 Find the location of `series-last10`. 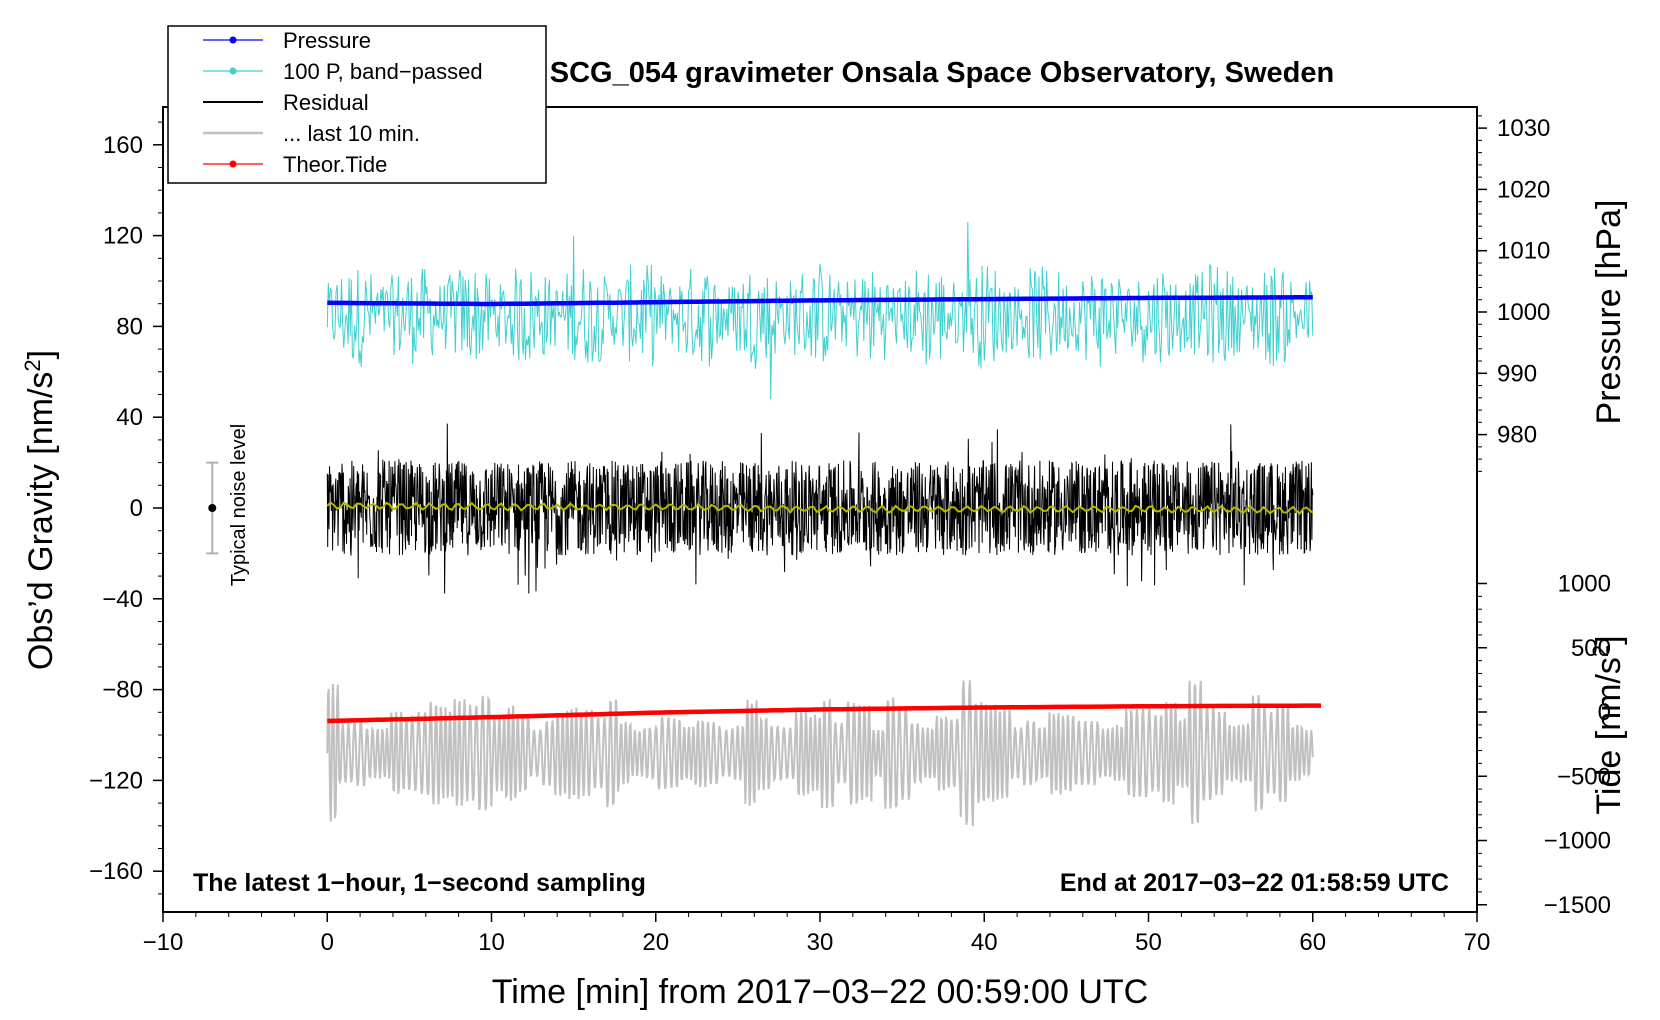

series-last10 is located at coordinates (820, 753).